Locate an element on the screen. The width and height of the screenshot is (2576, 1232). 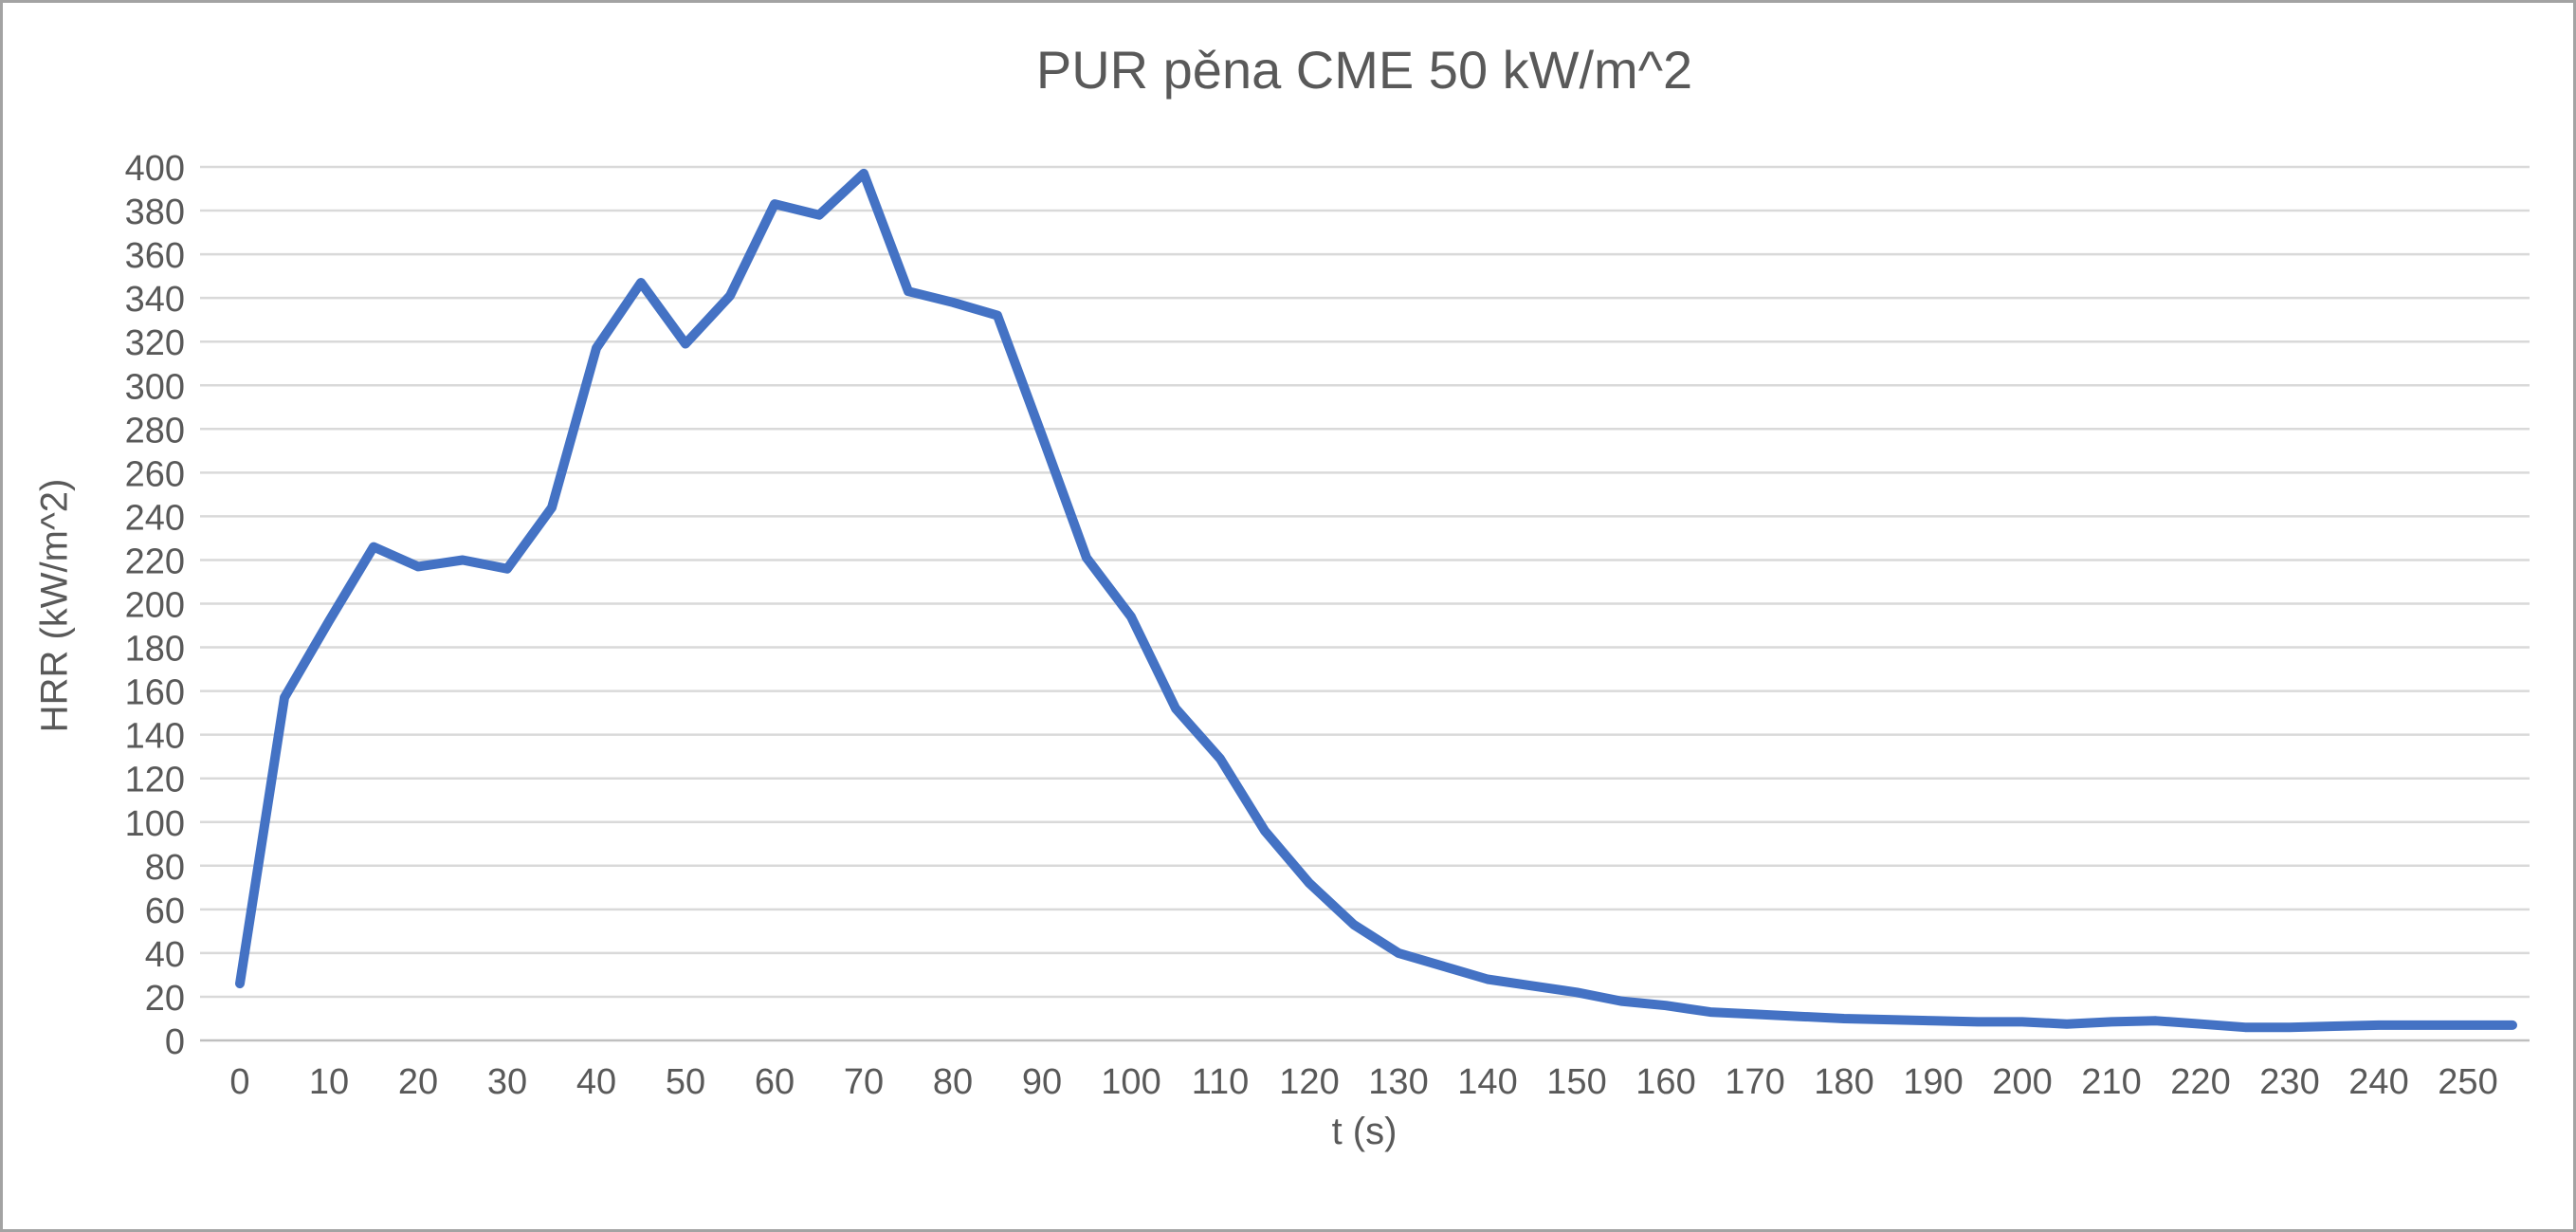
x-tick-label: 20 is located at coordinates (418, 1082).